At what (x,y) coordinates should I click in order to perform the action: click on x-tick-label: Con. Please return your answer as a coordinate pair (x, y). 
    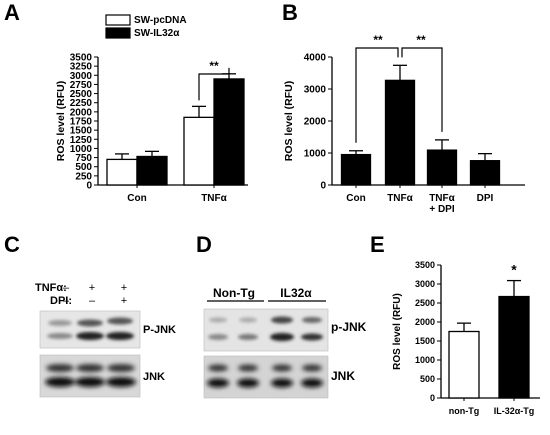
    Looking at the image, I should click on (355, 198).